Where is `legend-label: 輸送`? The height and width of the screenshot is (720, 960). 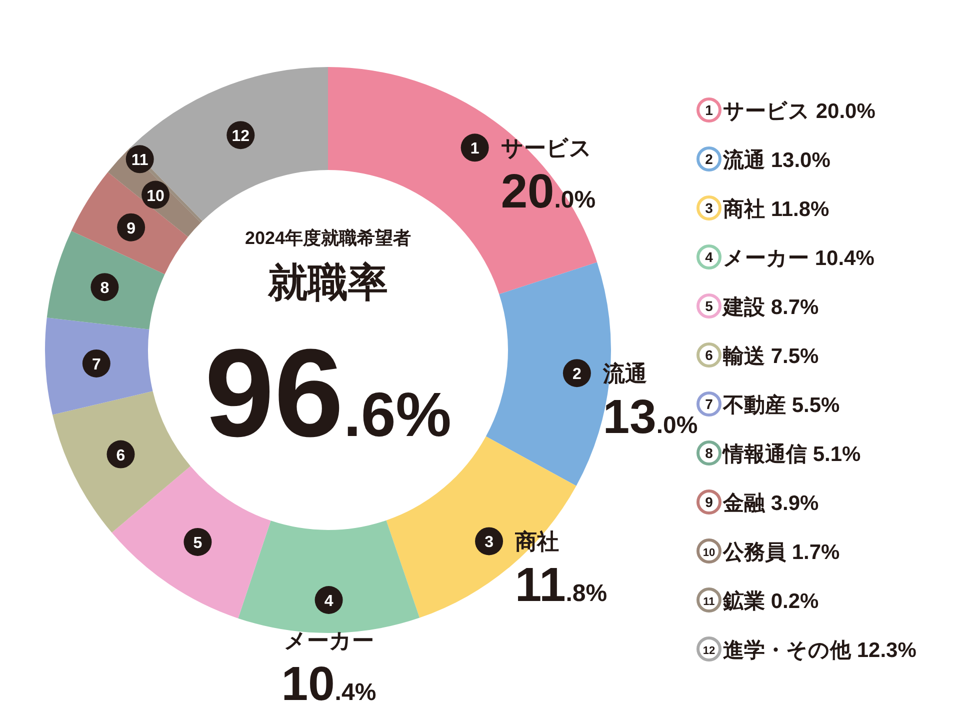
legend-label: 輸送 is located at coordinates (744, 356).